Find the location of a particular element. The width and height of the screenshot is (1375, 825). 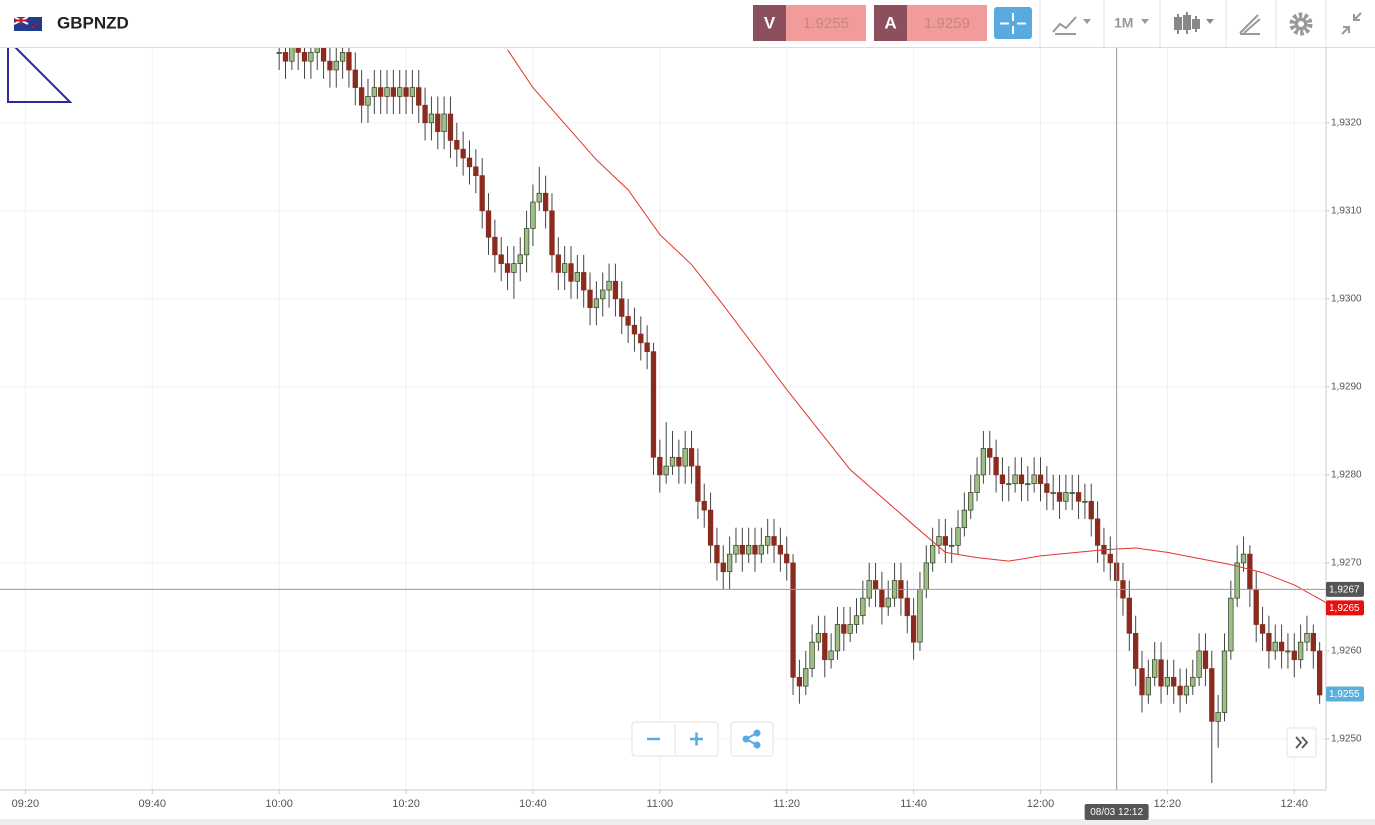

buy-label: A is located at coordinates (890, 22).